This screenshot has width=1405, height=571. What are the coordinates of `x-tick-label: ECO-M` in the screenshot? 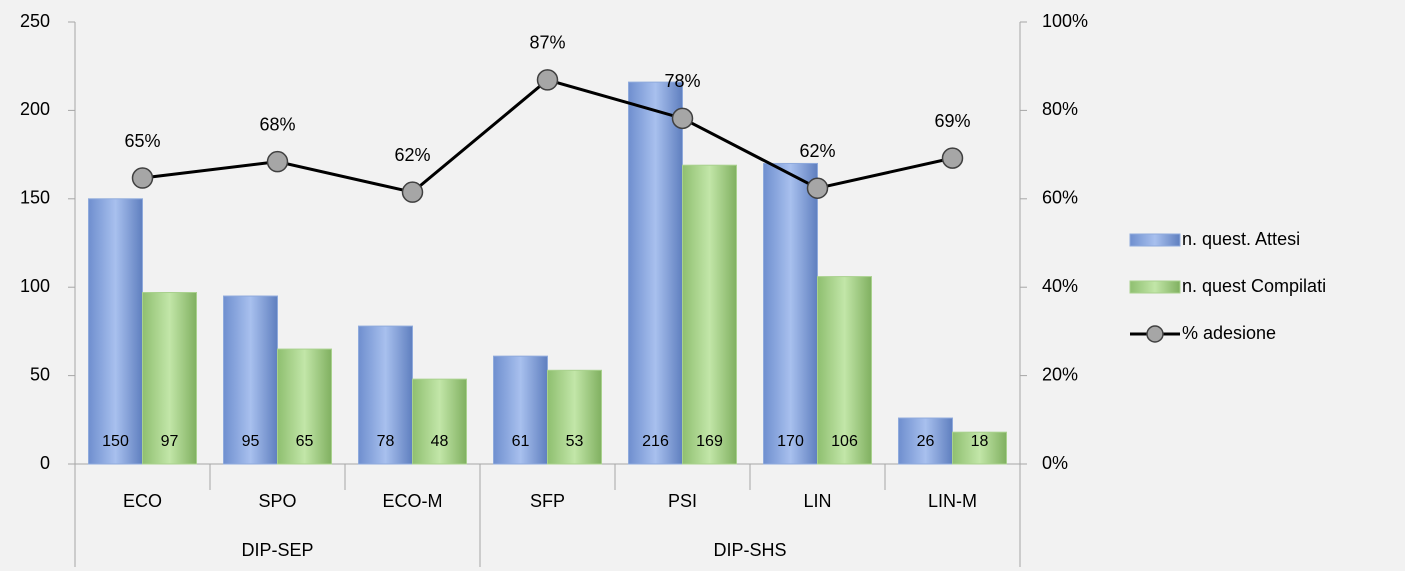 It's located at (413, 501).